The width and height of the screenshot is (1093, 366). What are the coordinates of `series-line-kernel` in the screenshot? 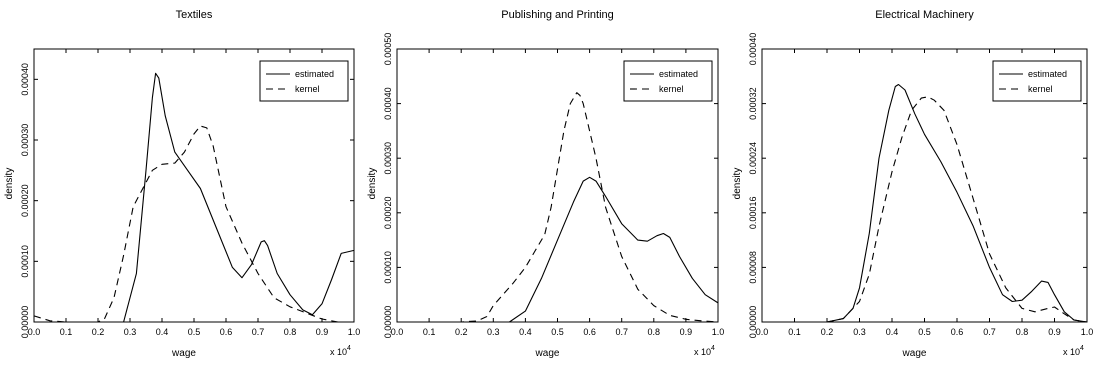 It's located at (957, 209).